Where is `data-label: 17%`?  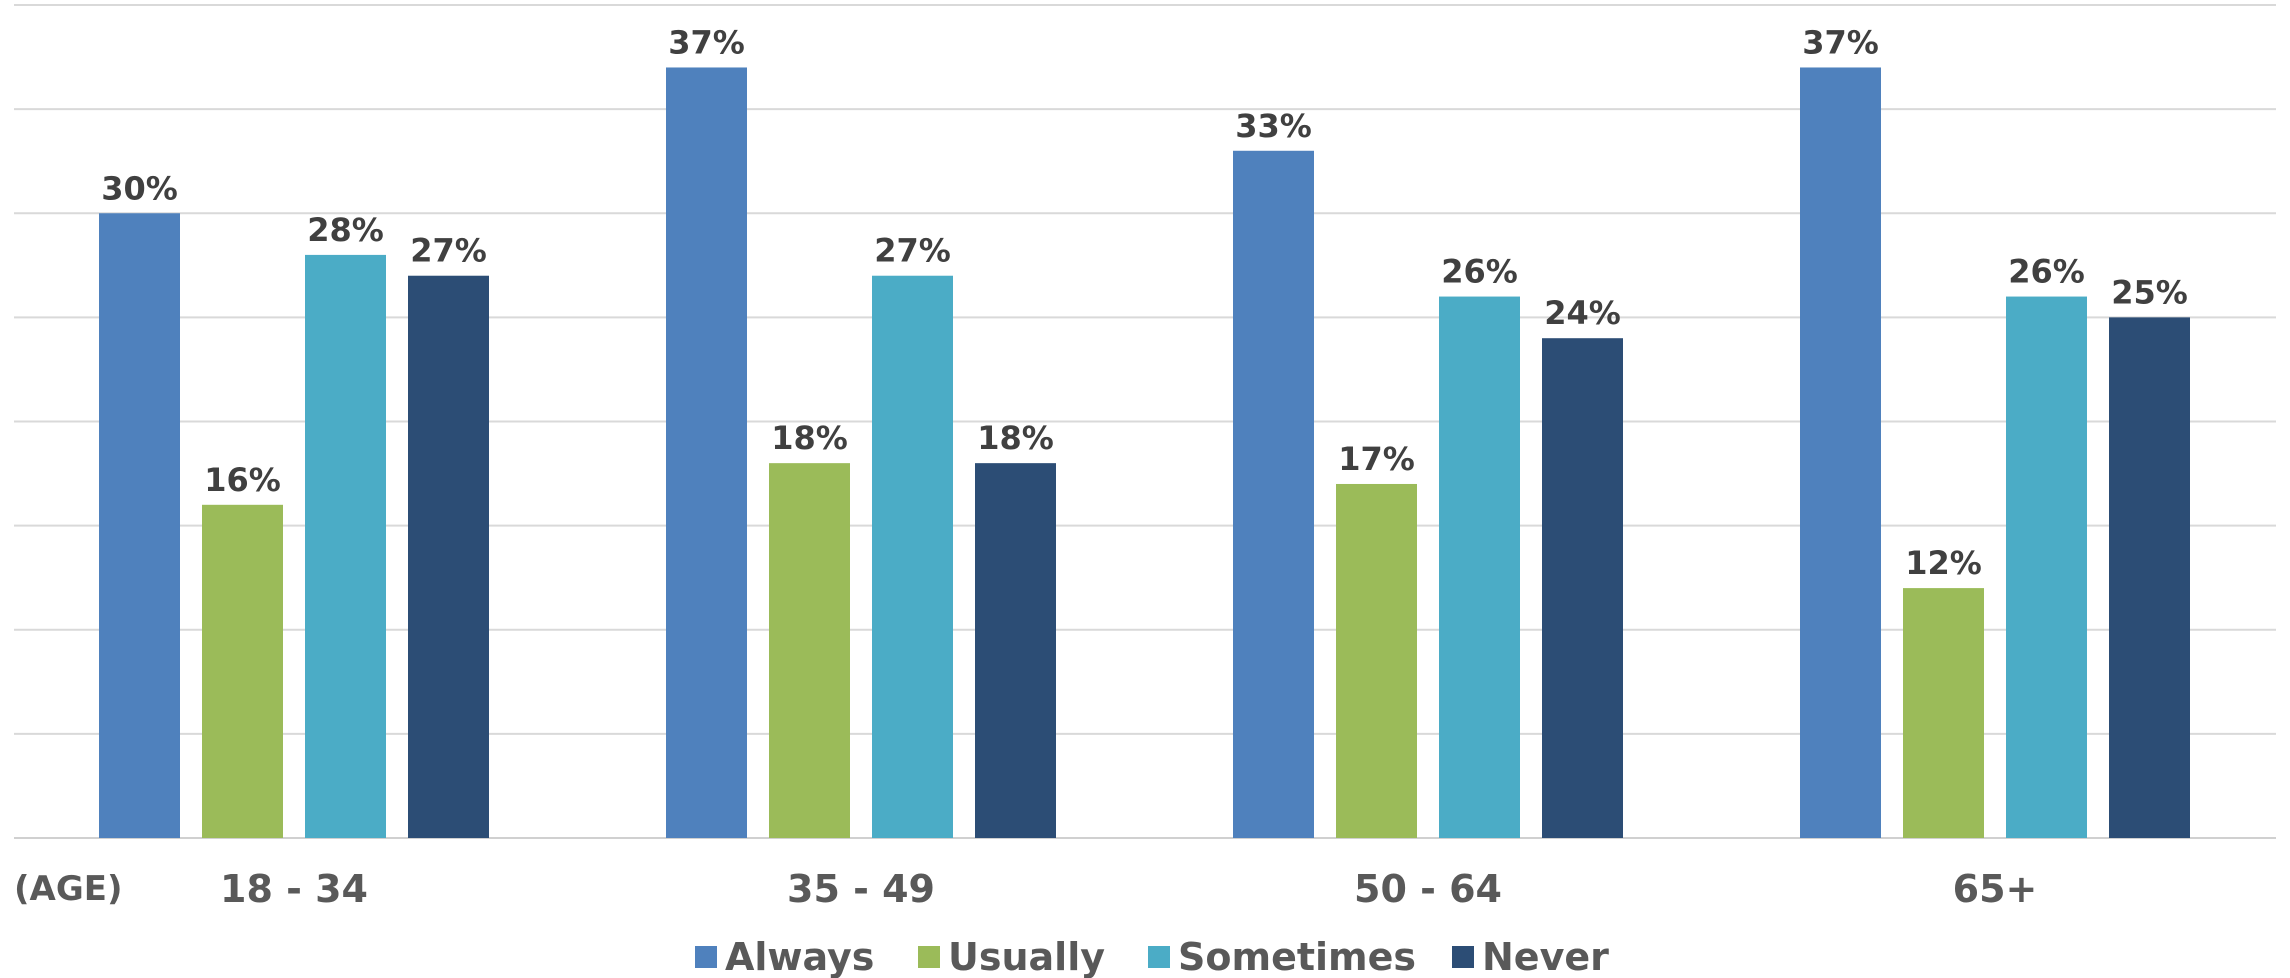 data-label: 17% is located at coordinates (1376, 459).